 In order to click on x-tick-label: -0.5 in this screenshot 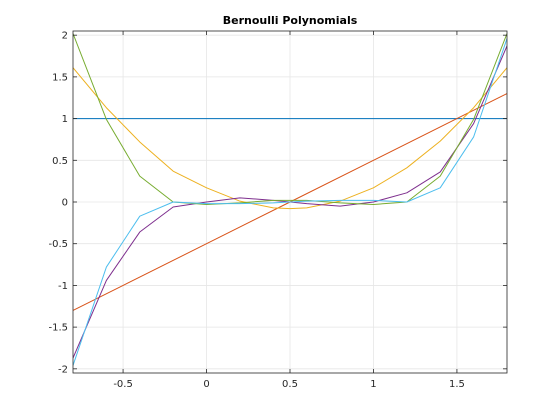, I will do `click(123, 384)`.